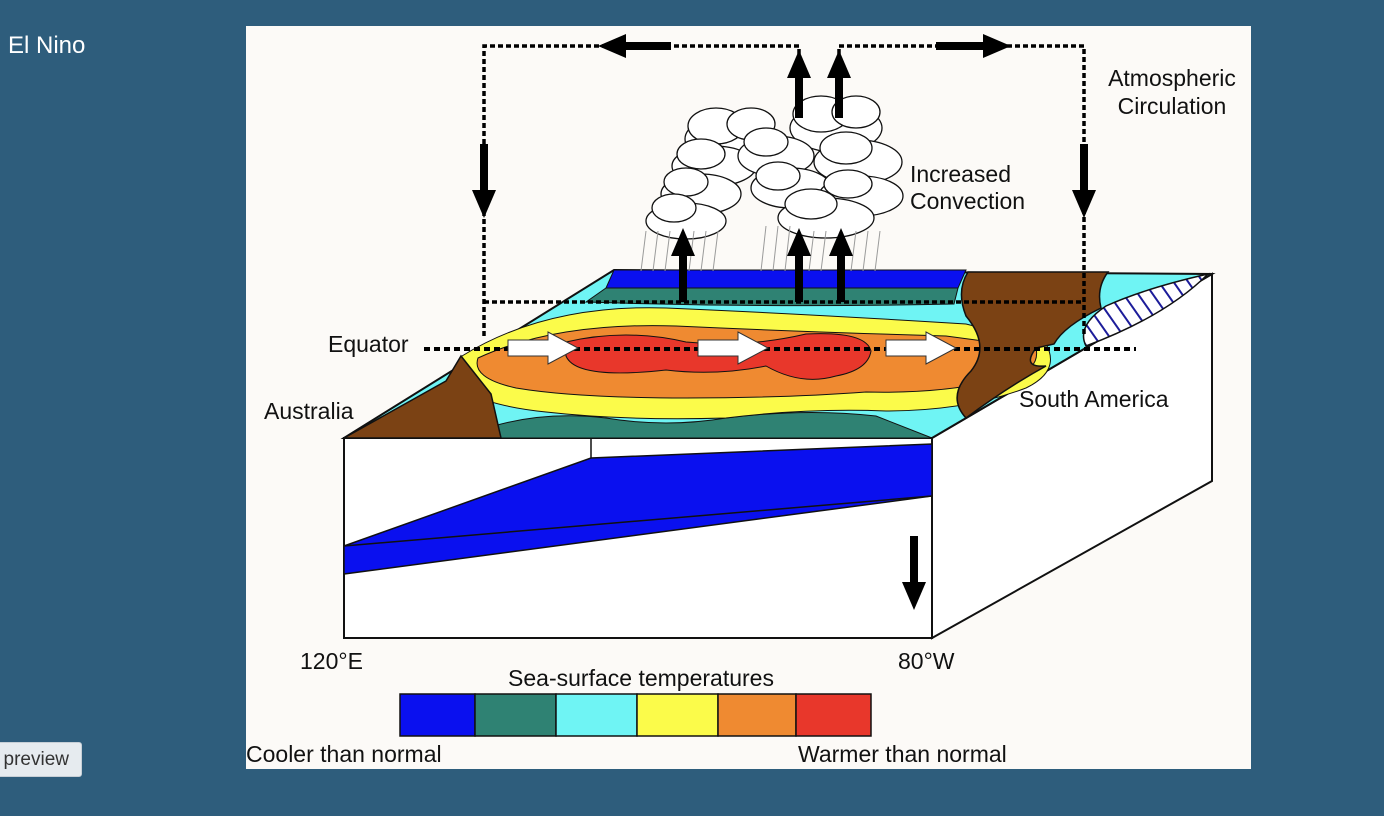 This screenshot has height=816, width=1384. I want to click on rain-streaks, so click(760, 248).